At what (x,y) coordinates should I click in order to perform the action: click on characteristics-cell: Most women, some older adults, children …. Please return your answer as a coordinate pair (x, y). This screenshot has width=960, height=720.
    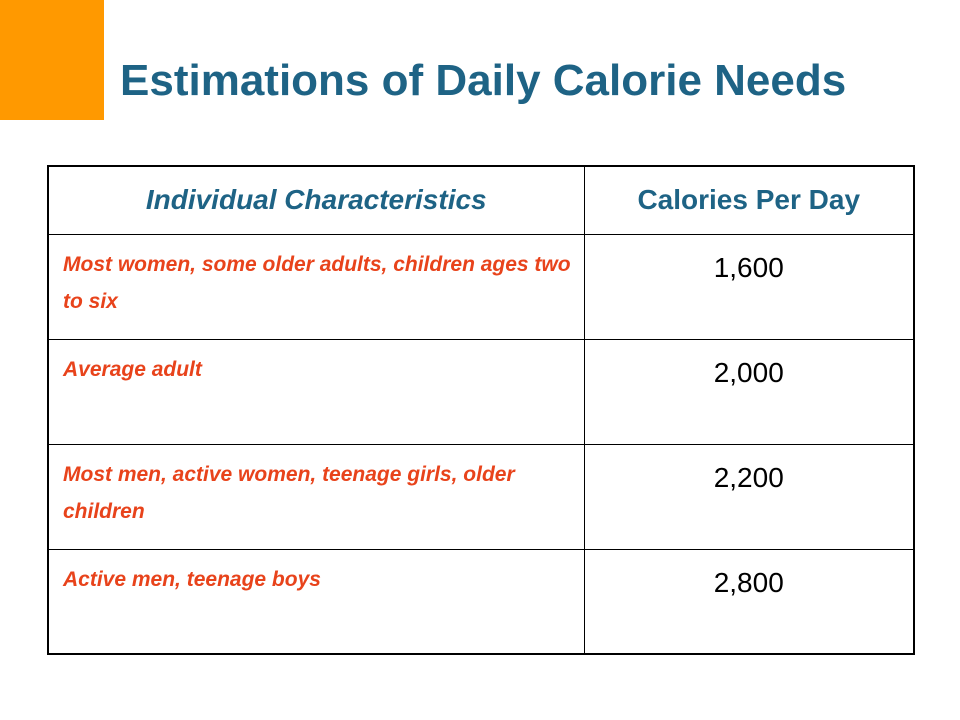
    Looking at the image, I should click on (316, 286).